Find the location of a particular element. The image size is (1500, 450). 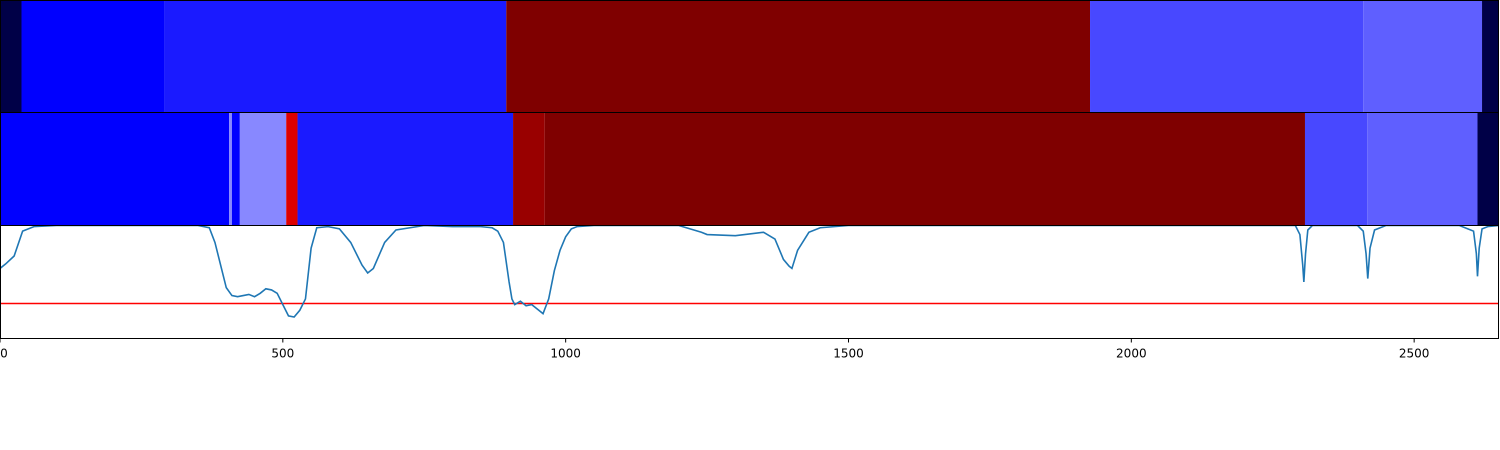

x-axis: 0 500 1000 1500 2000 2500 is located at coordinates (715, 349).